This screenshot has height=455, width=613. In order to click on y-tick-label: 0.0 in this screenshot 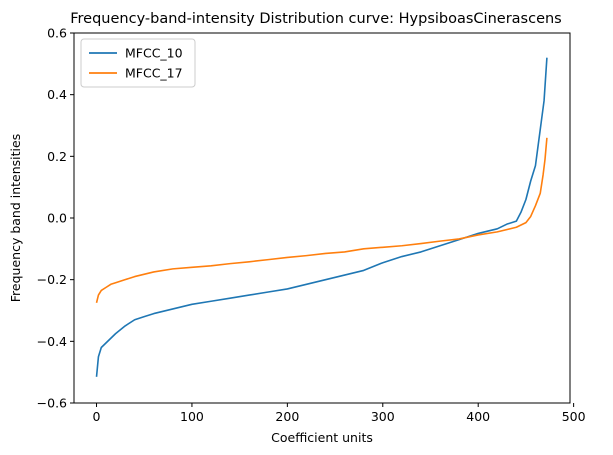, I will do `click(57, 218)`.